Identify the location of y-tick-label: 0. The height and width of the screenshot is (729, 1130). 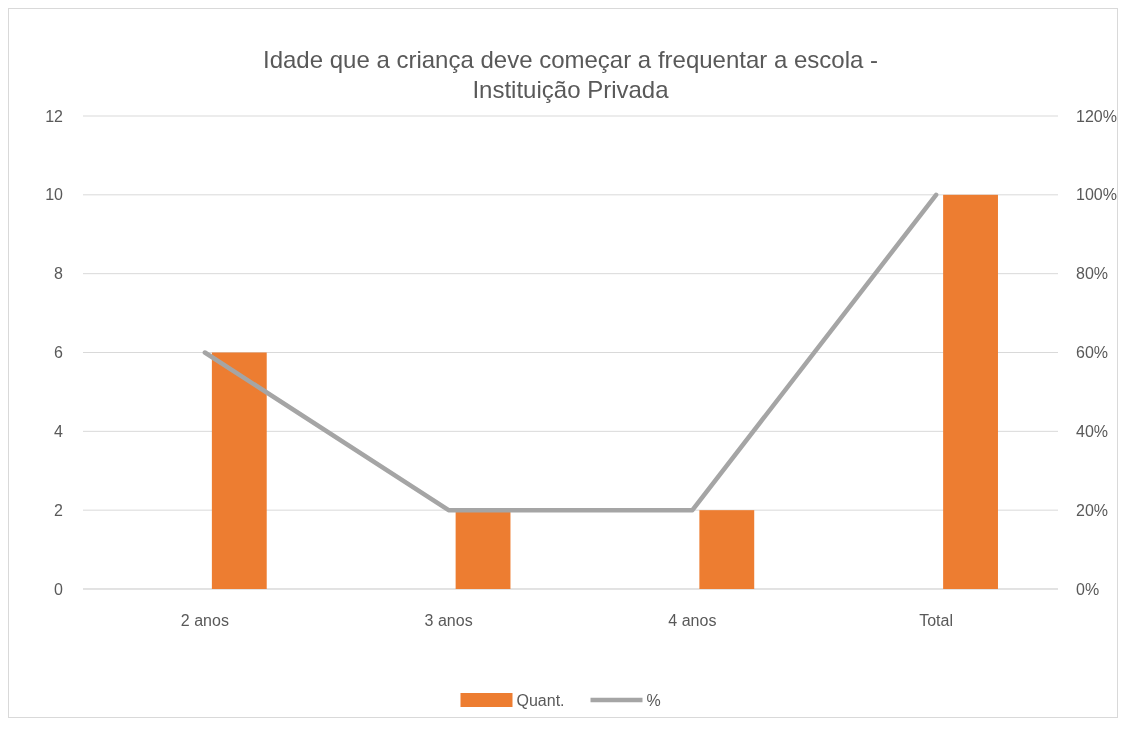
(59, 589).